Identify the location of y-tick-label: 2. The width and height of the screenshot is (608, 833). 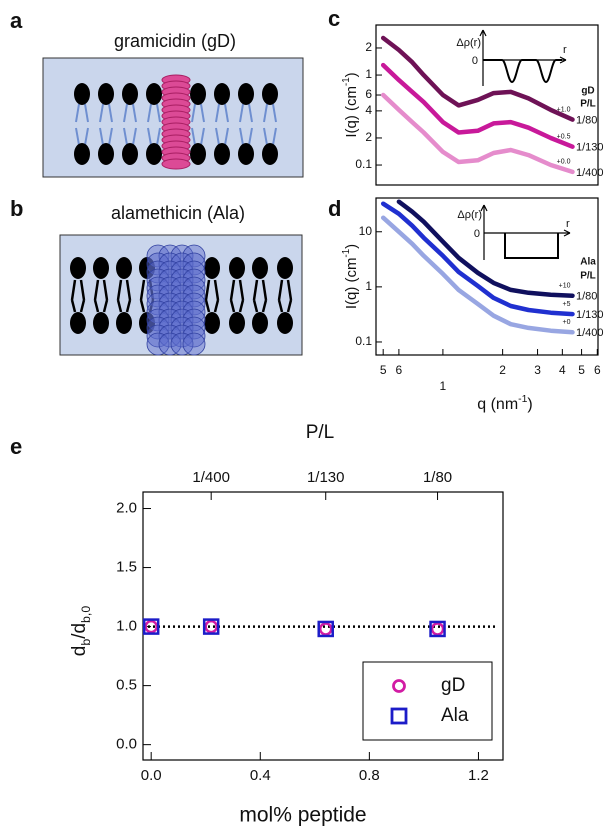
(368, 137).